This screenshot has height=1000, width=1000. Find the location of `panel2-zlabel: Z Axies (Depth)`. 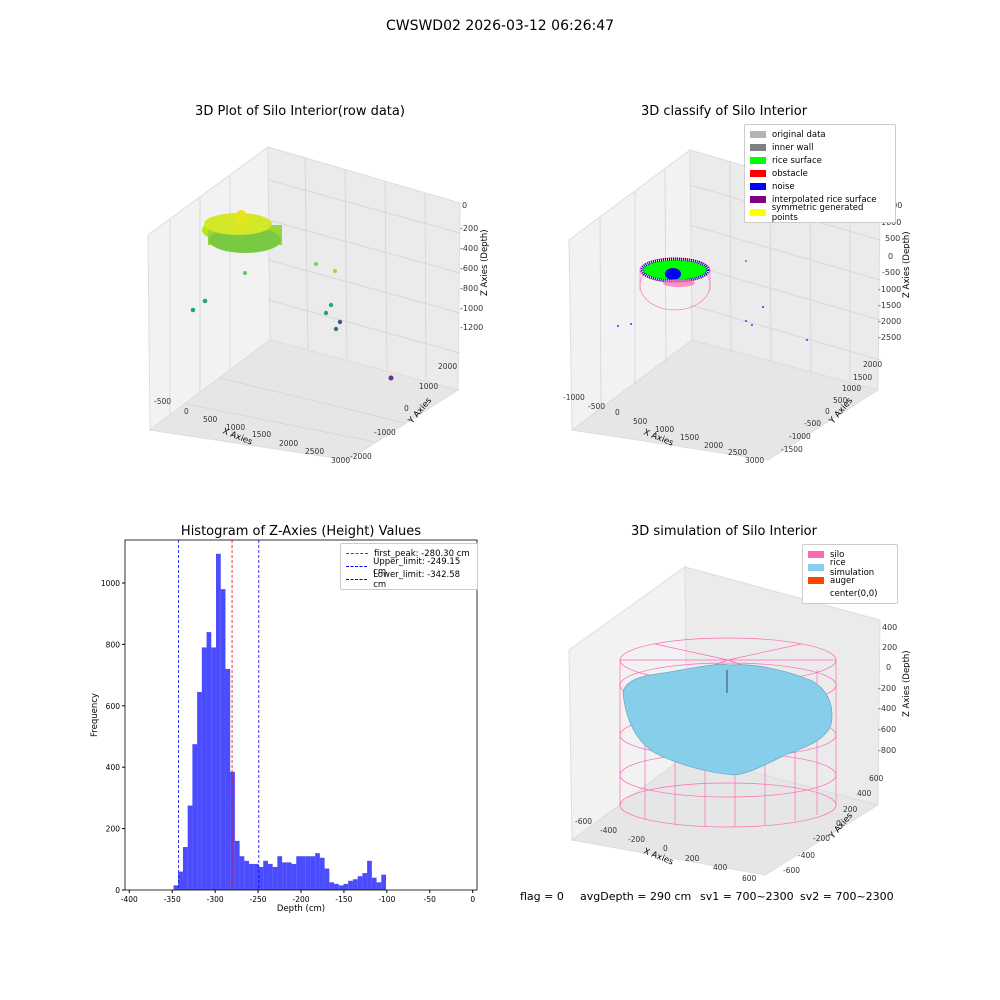

panel2-zlabel: Z Axies (Depth) is located at coordinates (906, 264).